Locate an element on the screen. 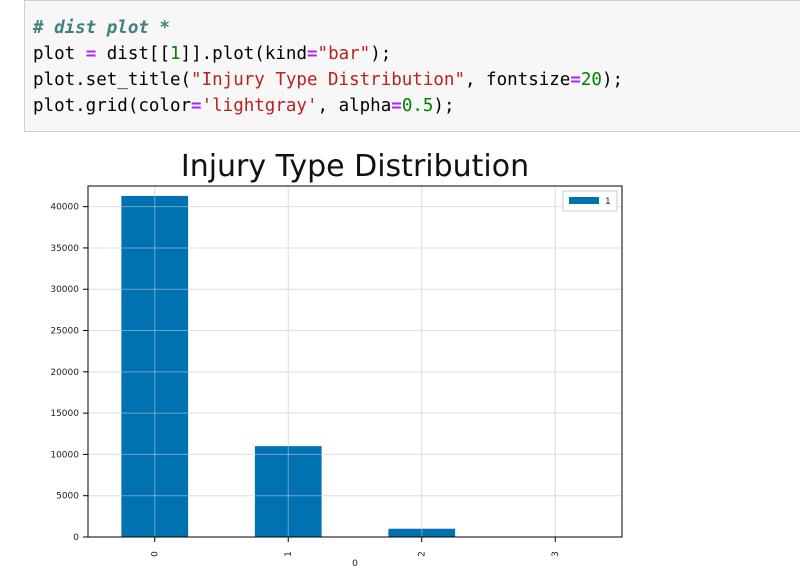  code-token: # dist plot * is located at coordinates (101, 28).